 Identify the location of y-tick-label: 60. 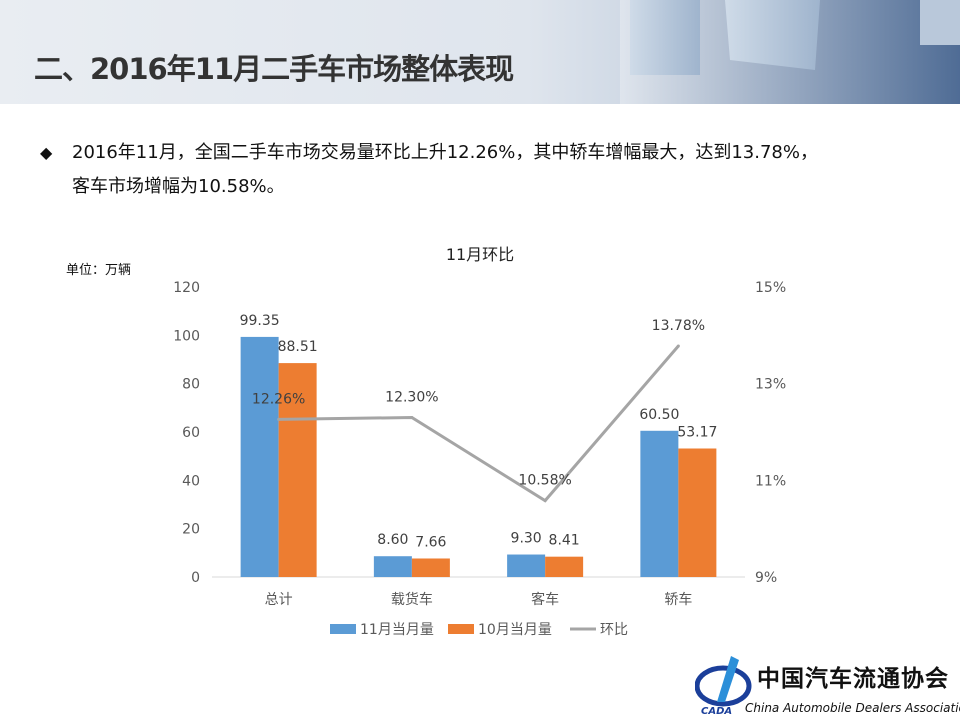
(191, 433).